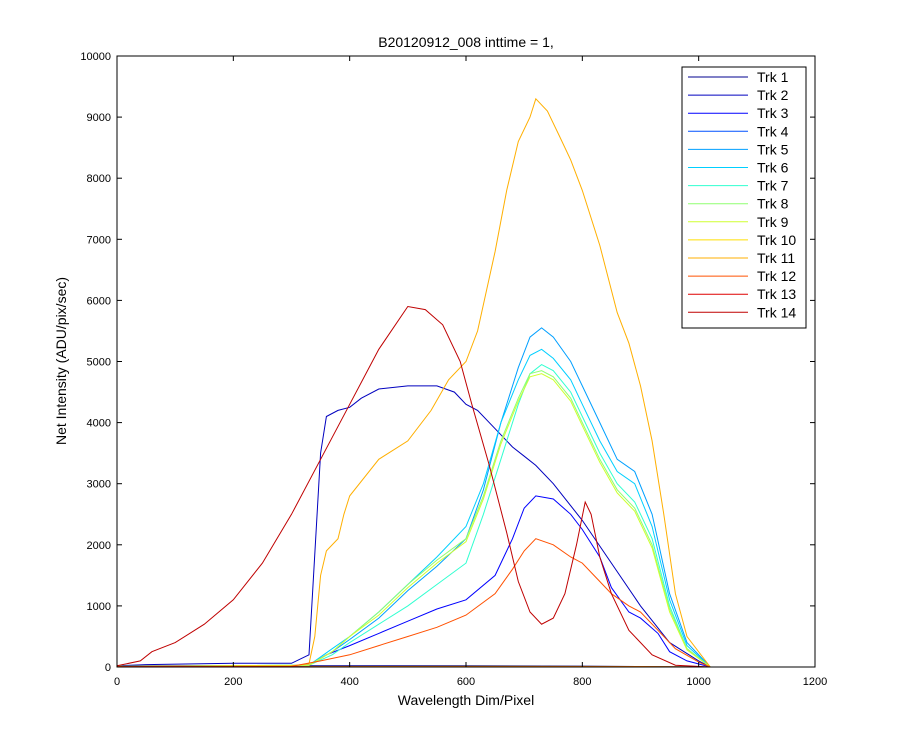 This screenshot has width=900, height=755. Describe the element at coordinates (773, 113) in the screenshot. I see `legend-label-trk-3: Trk 3` at that location.